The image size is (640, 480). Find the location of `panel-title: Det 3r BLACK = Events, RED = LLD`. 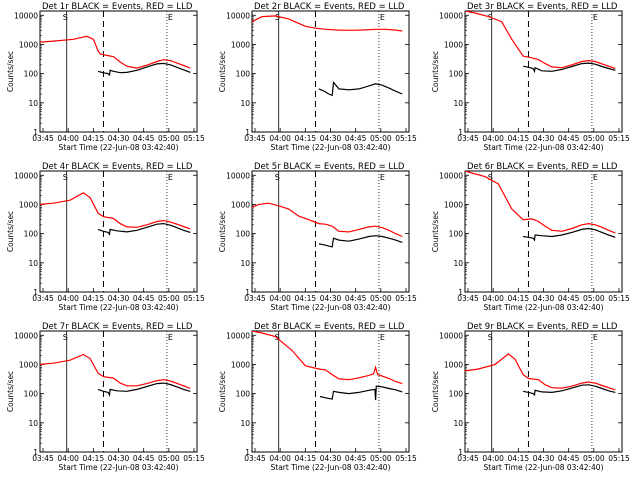

panel-title: Det 3r BLACK = Events, RED = LLD is located at coordinates (542, 7).